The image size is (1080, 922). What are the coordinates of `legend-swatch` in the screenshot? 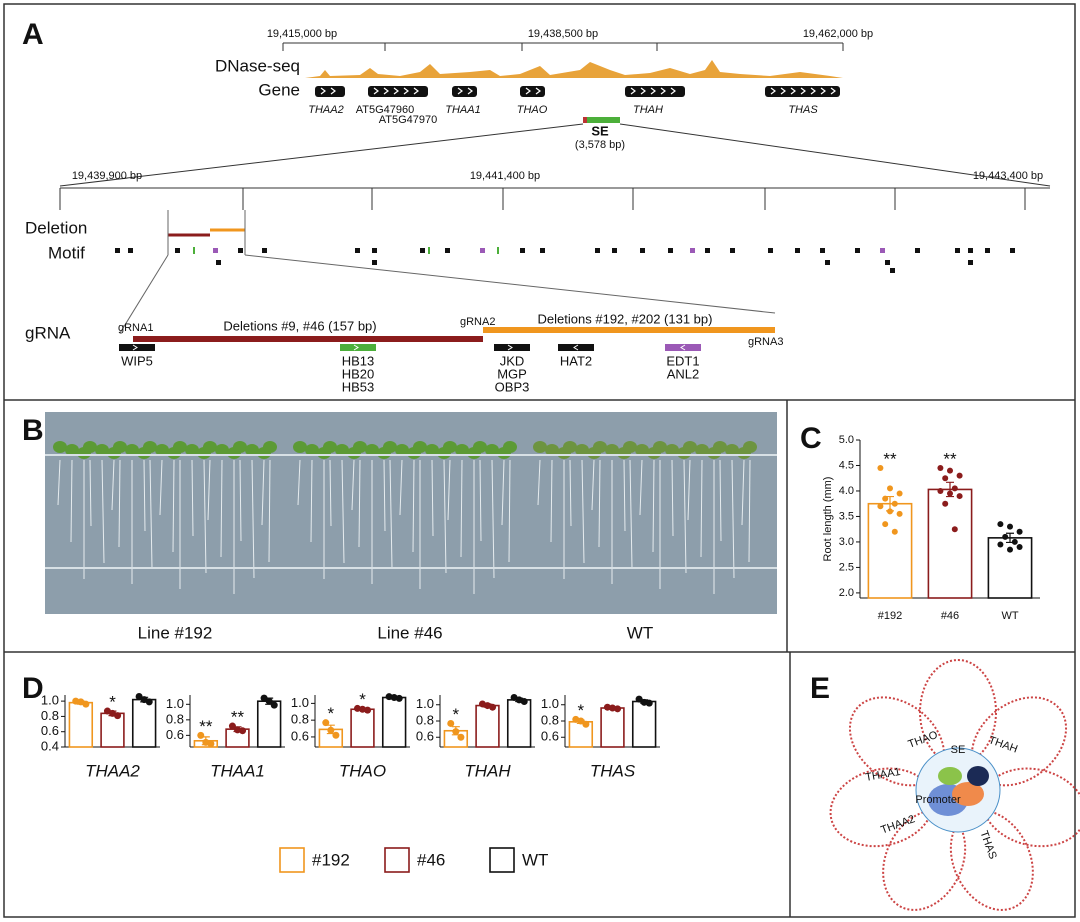 It's located at (397, 860).